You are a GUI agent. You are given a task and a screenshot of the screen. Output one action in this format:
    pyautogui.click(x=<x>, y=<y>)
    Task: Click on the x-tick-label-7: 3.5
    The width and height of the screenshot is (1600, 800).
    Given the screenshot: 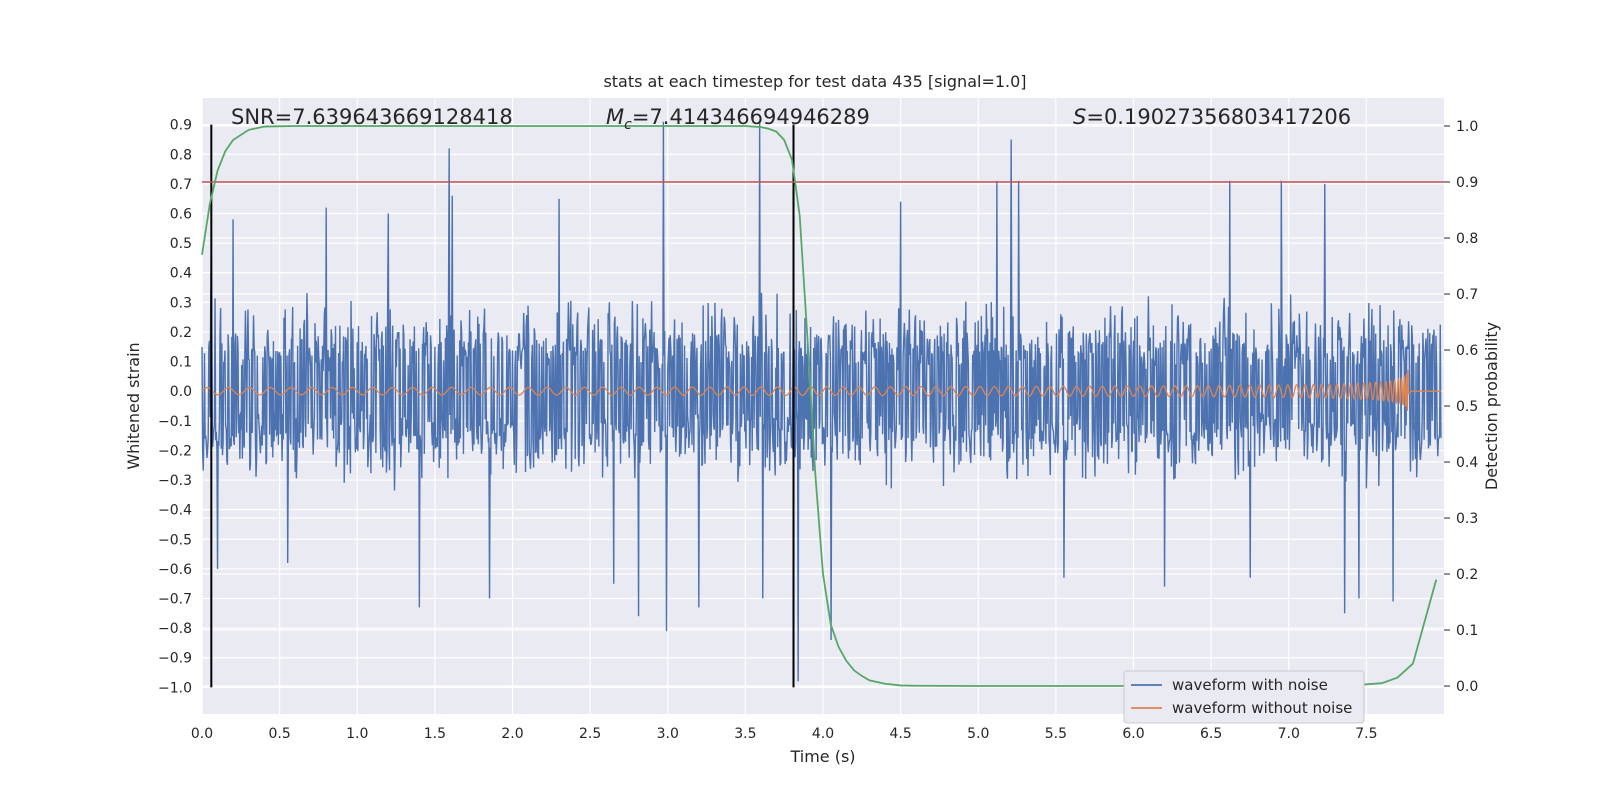 What is the action you would take?
    pyautogui.click(x=745, y=734)
    